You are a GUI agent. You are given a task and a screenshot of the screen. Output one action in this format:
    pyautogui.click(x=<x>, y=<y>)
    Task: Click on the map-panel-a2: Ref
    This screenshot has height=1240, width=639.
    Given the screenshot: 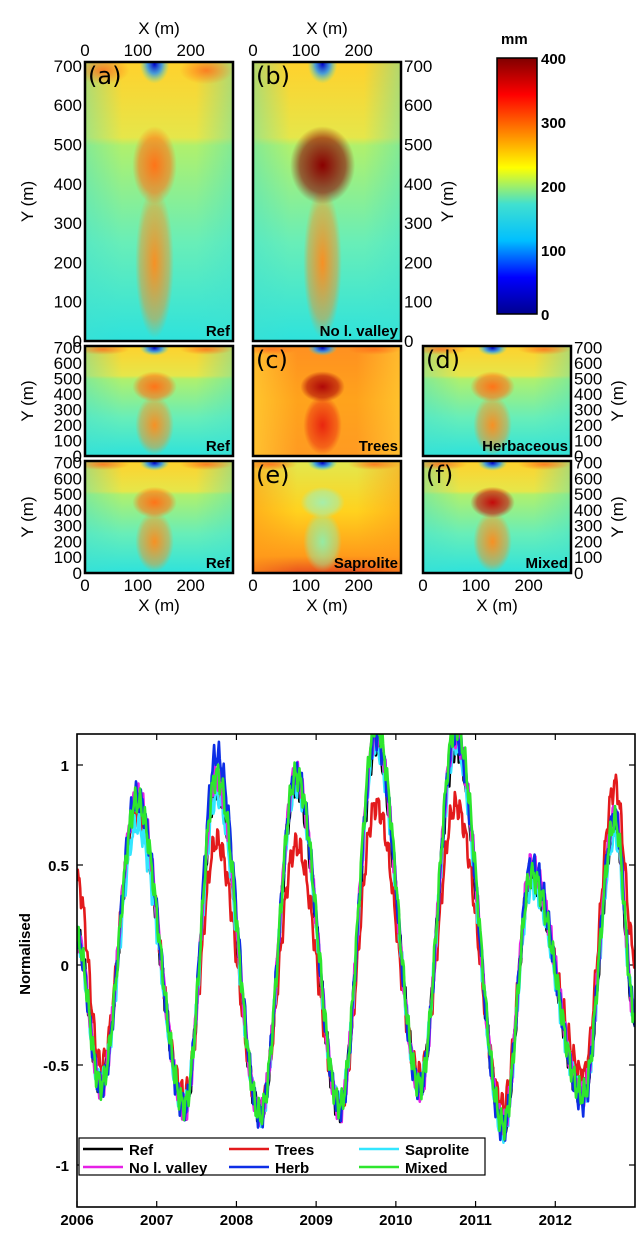 What is the action you would take?
    pyautogui.click(x=159, y=401)
    